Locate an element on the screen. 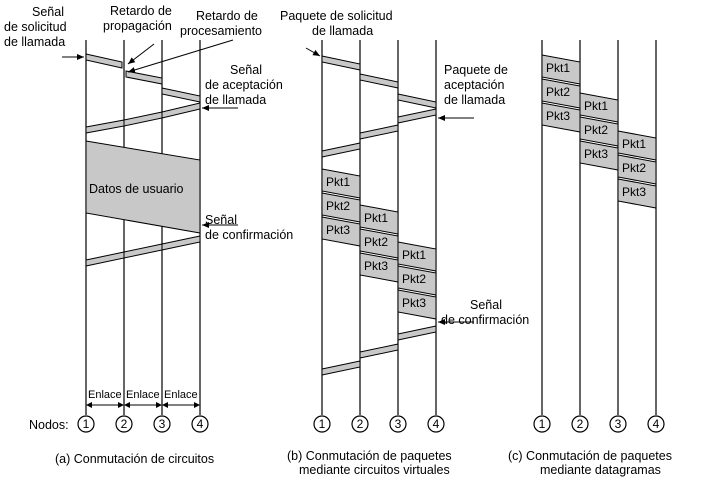 The width and height of the screenshot is (701, 487). label-ack-b-l1: Señal is located at coordinates (486, 305).